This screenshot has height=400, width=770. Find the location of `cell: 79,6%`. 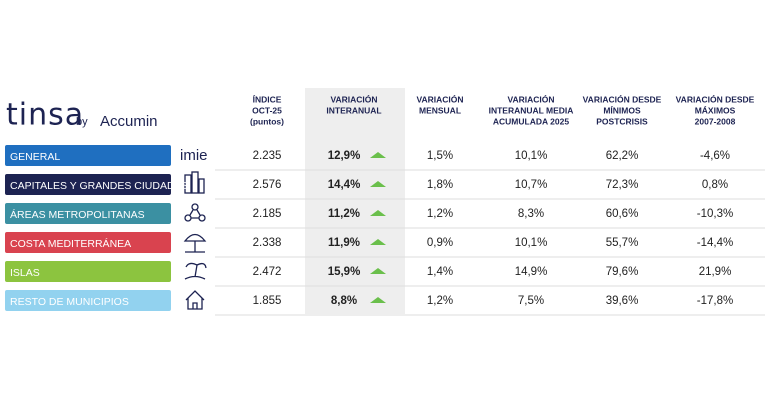

cell: 79,6% is located at coordinates (622, 272).